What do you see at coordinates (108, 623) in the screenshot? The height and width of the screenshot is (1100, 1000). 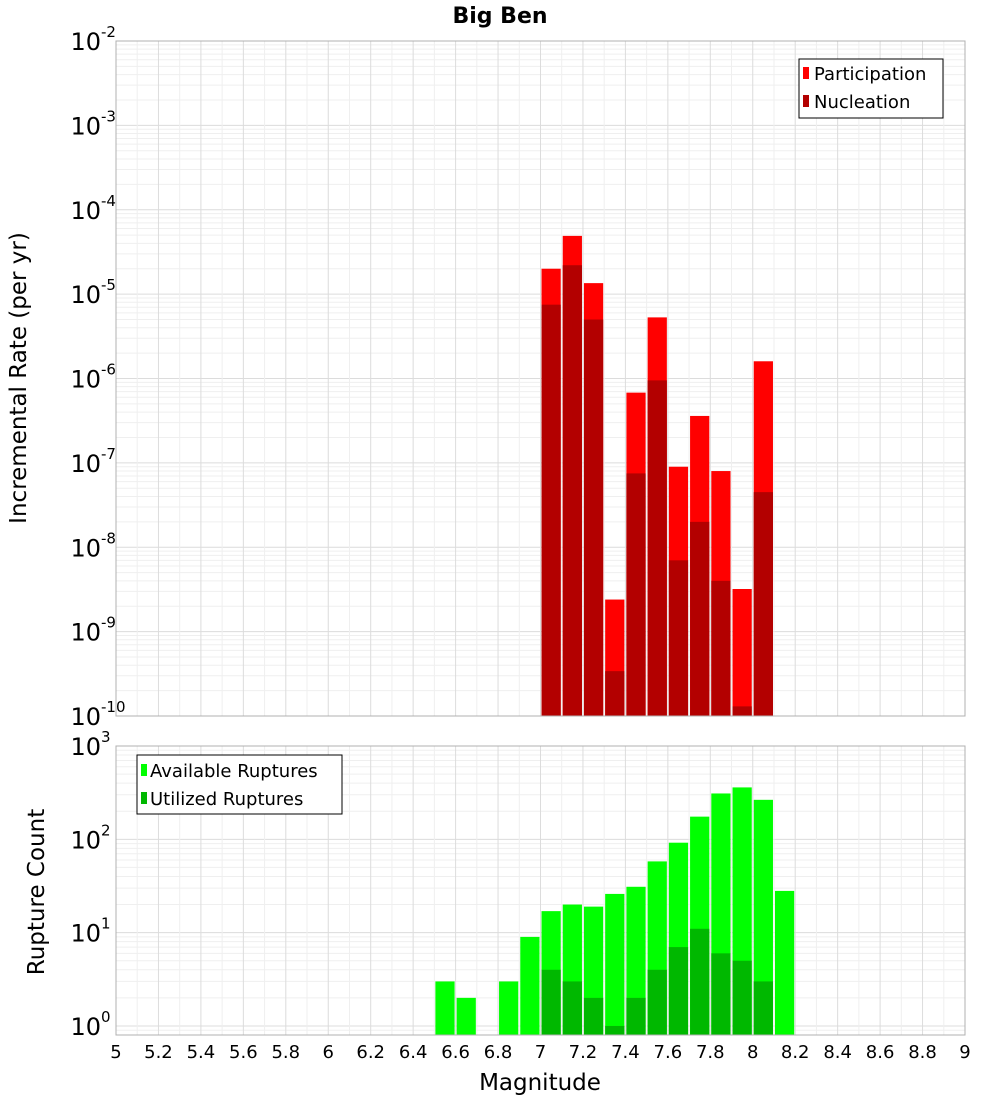 I see `top-y-tick-exponent: -9` at bounding box center [108, 623].